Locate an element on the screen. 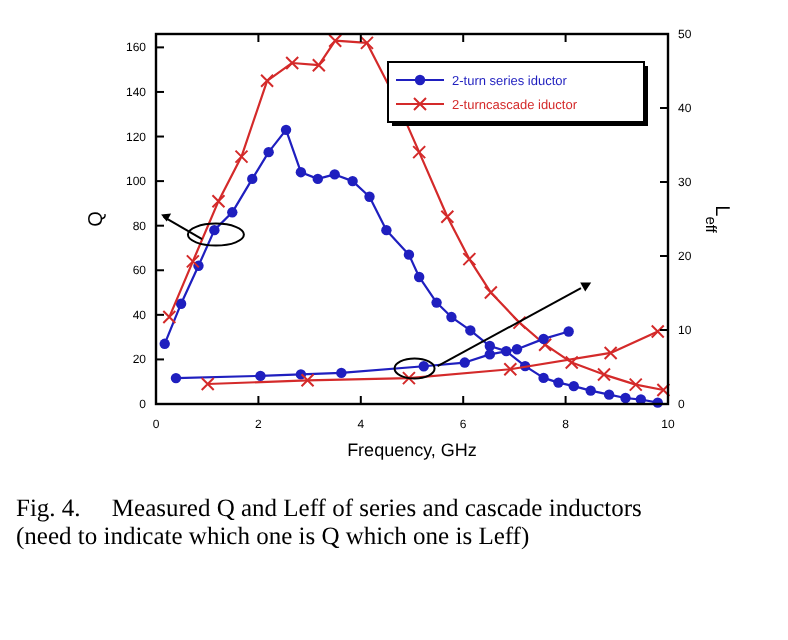 The width and height of the screenshot is (788, 640). x-axis-title: Frequency, GHz is located at coordinates (412, 450).